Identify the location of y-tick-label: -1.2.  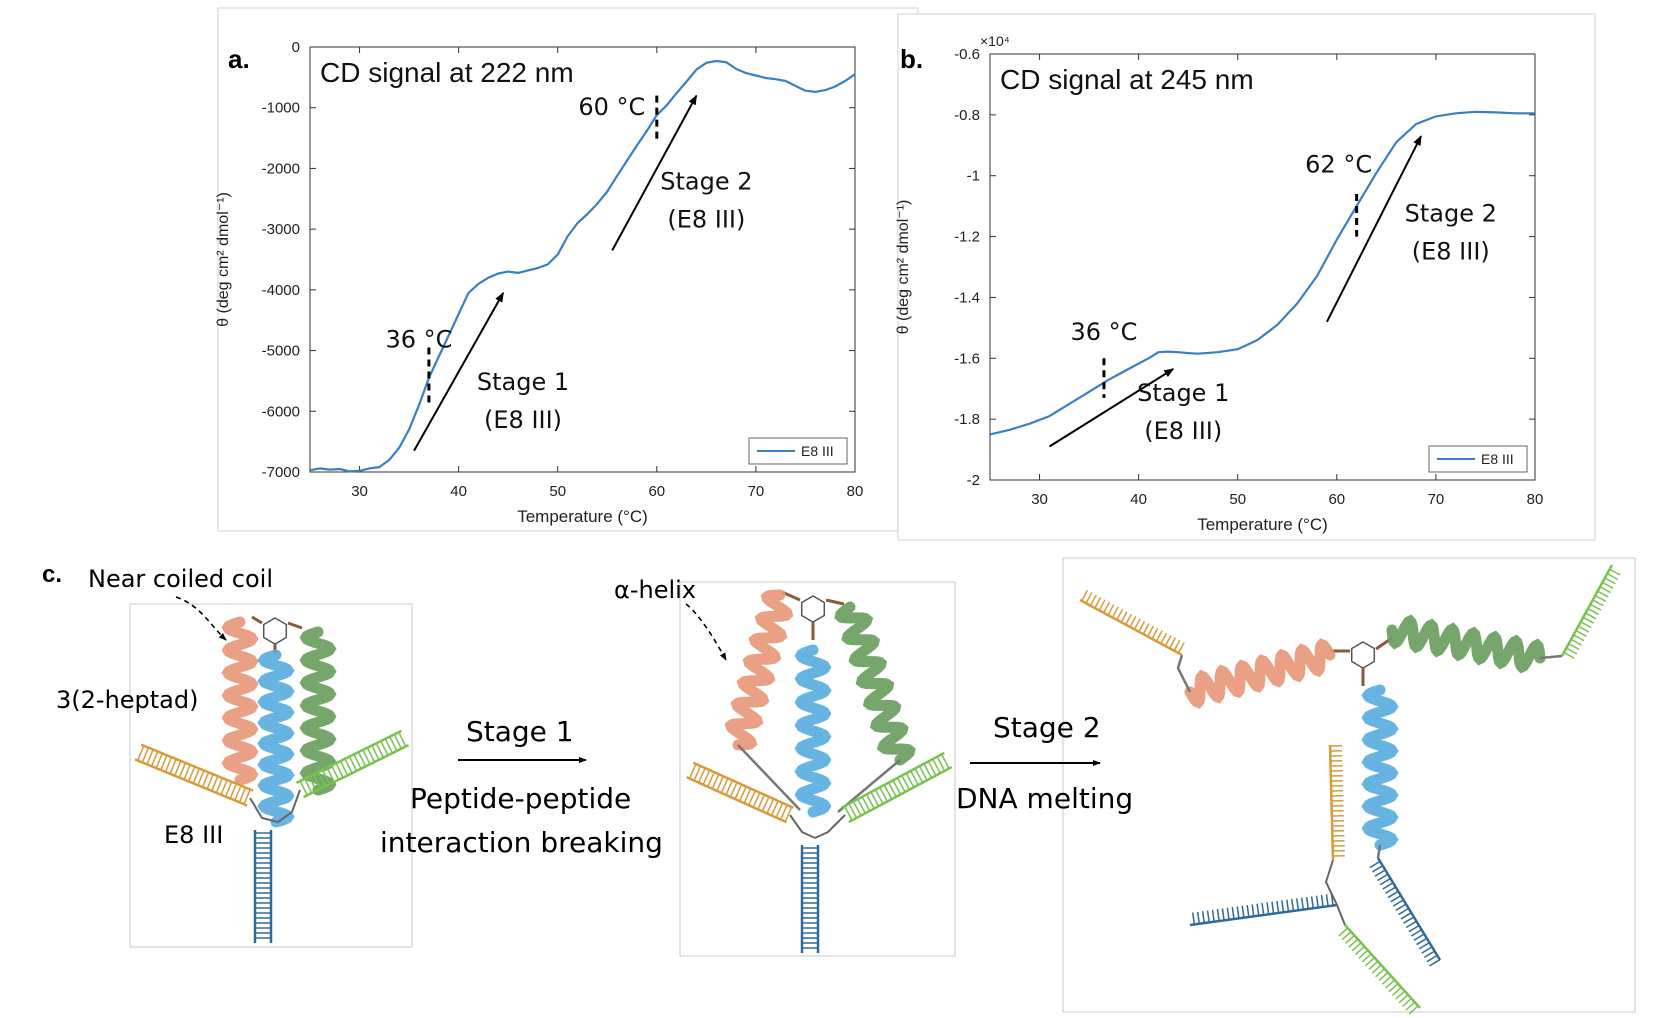
(967, 237).